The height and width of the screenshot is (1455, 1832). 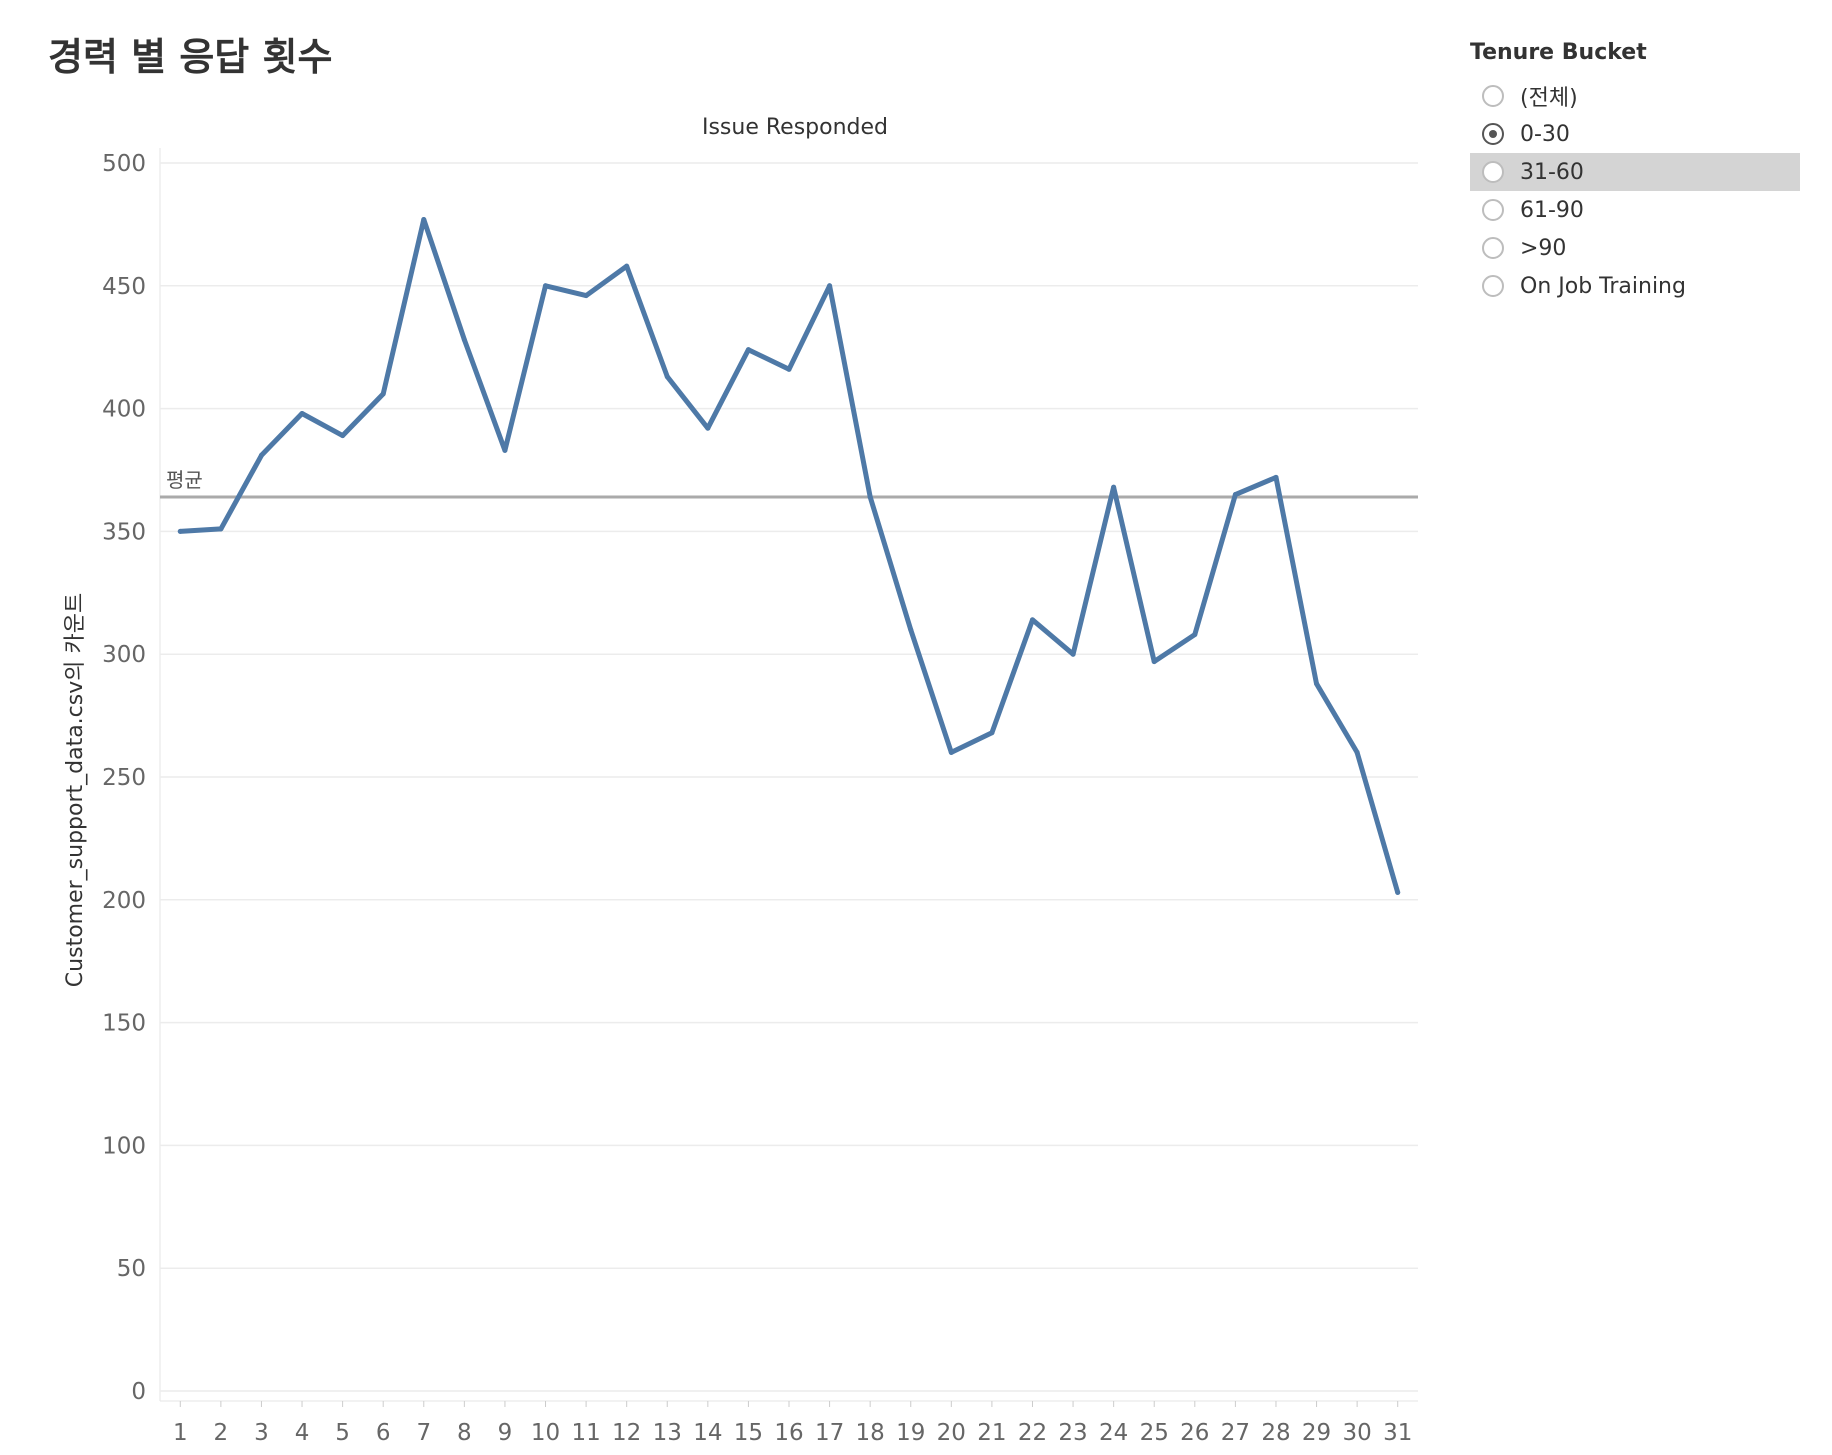 What do you see at coordinates (184, 480) in the screenshot?
I see `average-reference-label: 평균` at bounding box center [184, 480].